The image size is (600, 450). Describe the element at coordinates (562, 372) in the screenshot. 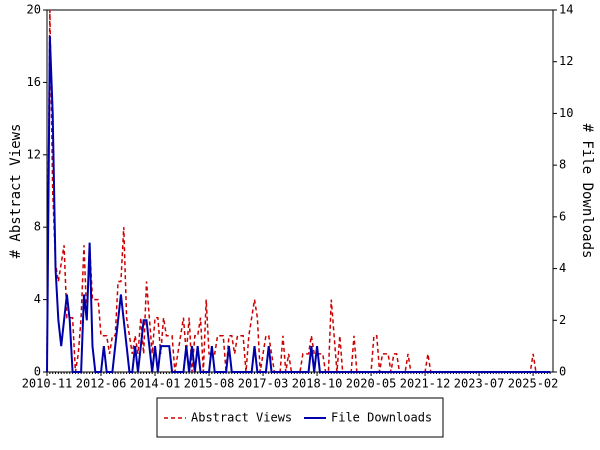

I see `y2-tick-label: 0` at that location.